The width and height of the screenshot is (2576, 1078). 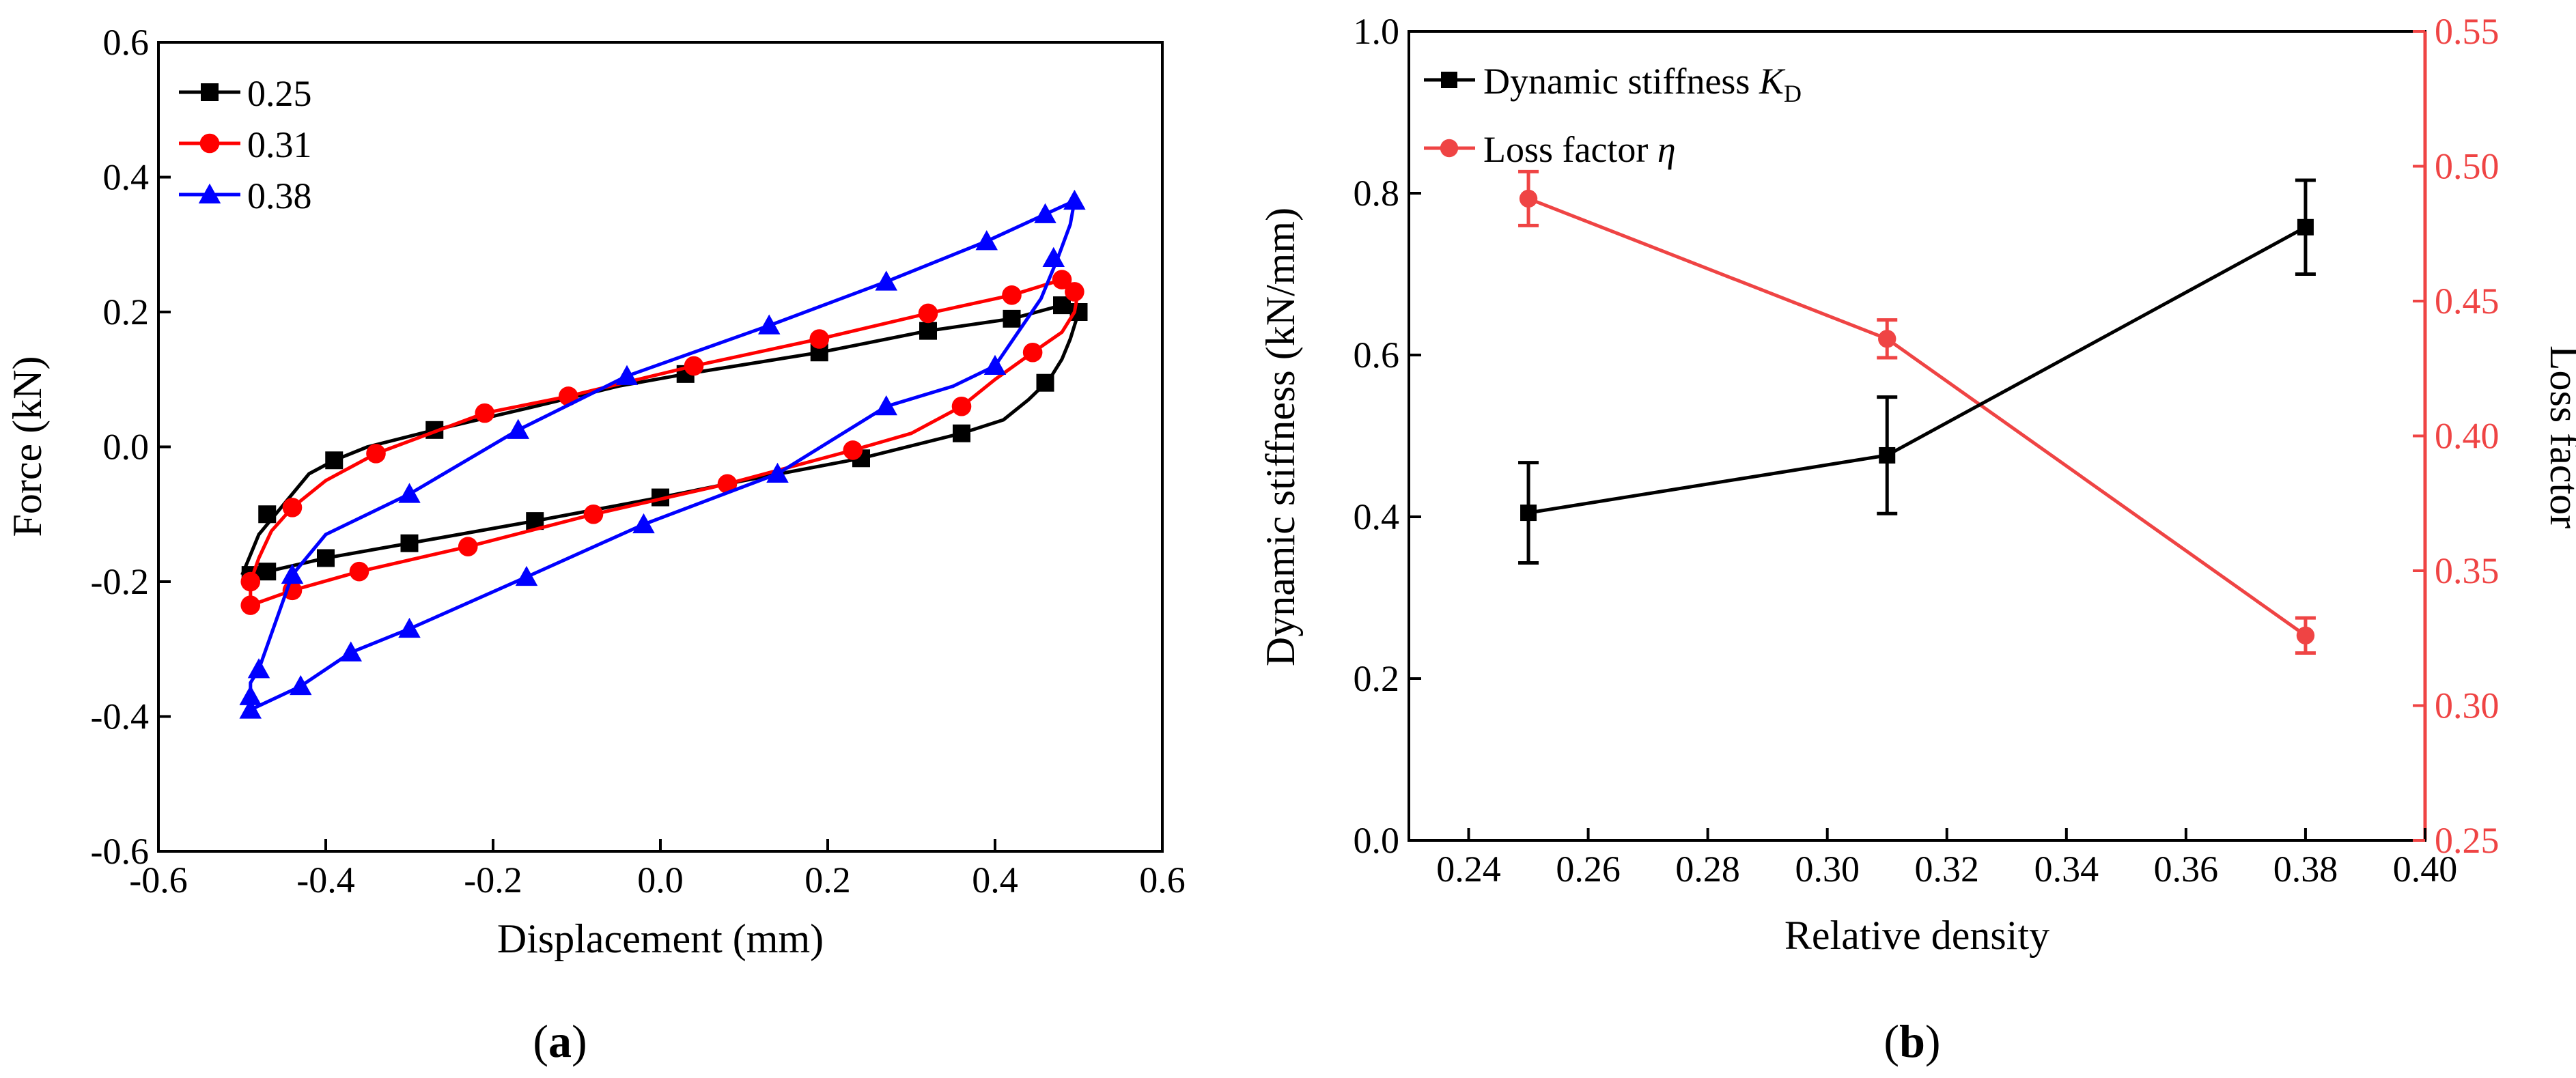 What do you see at coordinates (2467, 166) in the screenshot?
I see `chart-b-right-y-tick-label: 0.50` at bounding box center [2467, 166].